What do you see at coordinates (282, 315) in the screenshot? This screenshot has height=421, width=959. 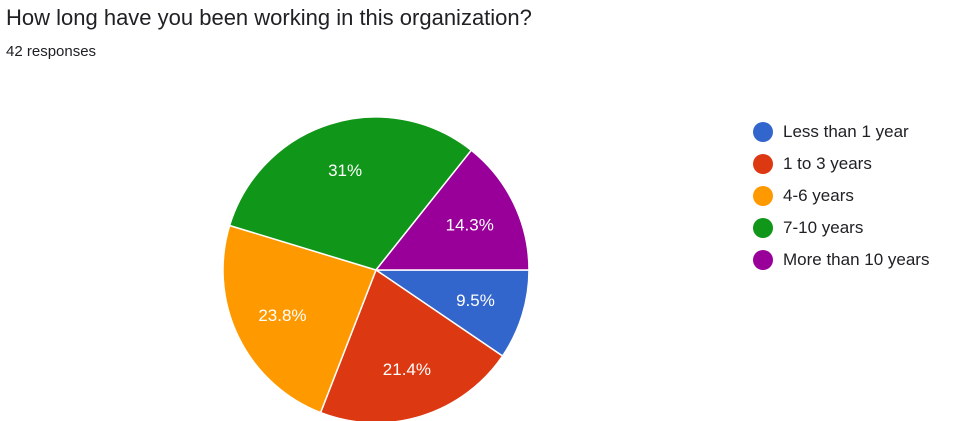 I see `pie-label-4-6-years: 23.8%` at bounding box center [282, 315].